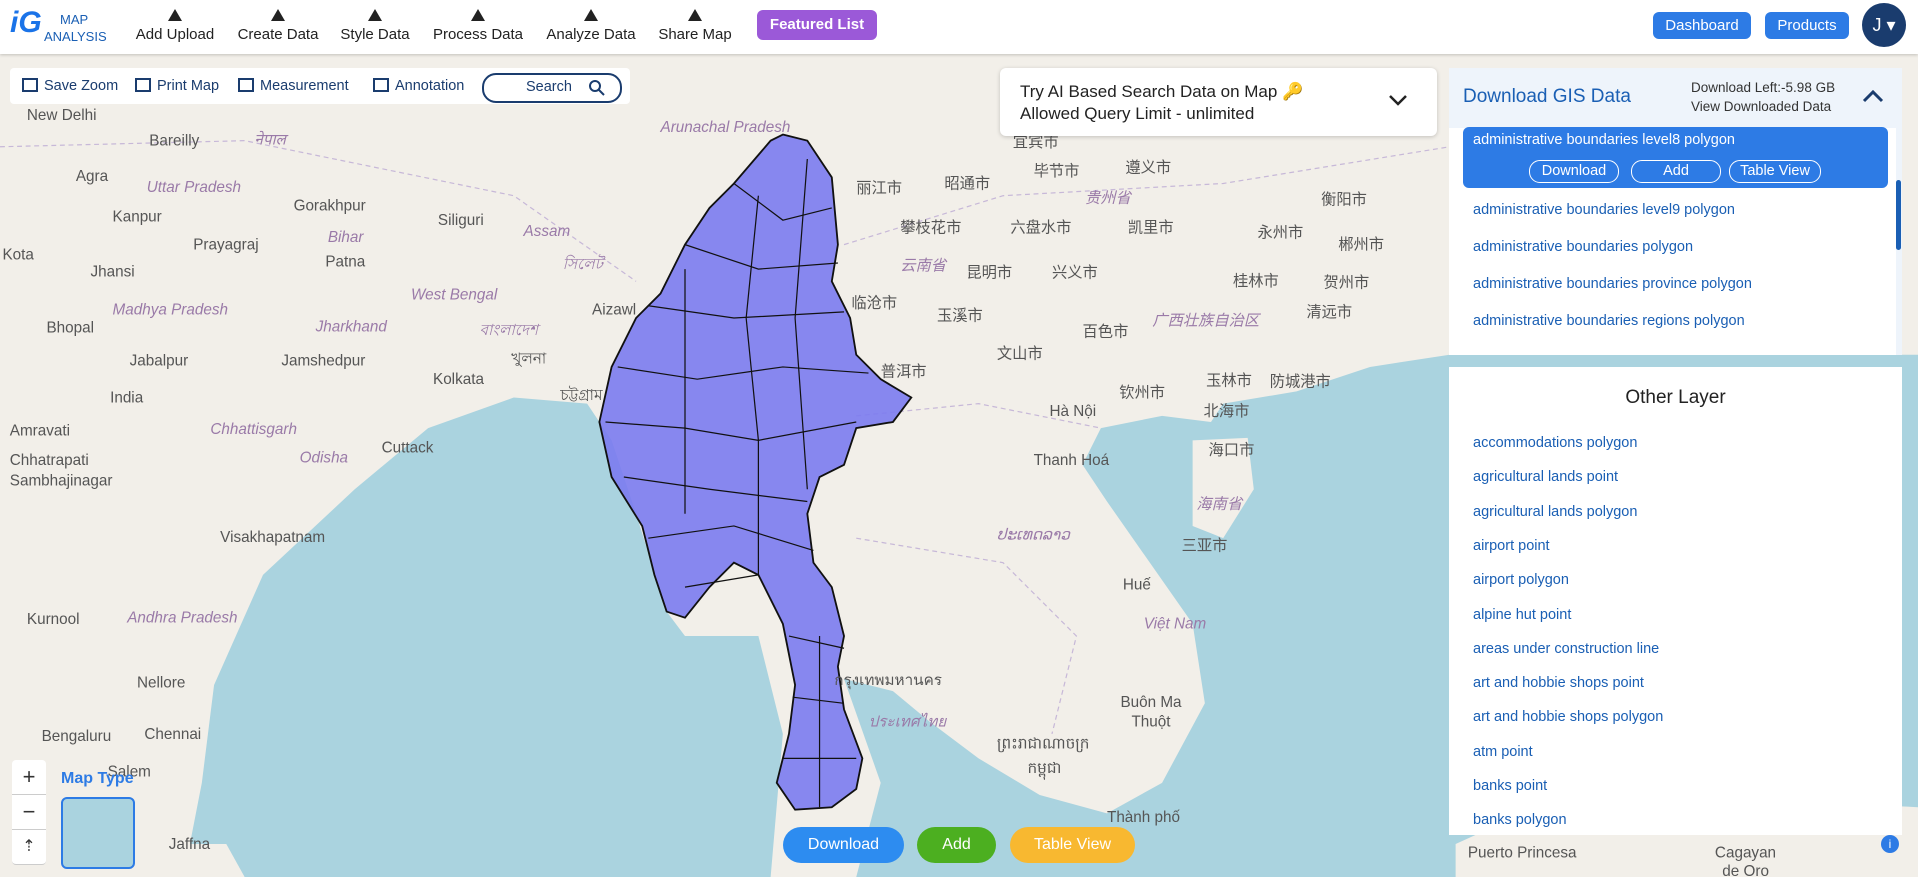 This screenshot has height=877, width=1918. What do you see at coordinates (175, 24) in the screenshot?
I see `nav-item: Add Upload` at bounding box center [175, 24].